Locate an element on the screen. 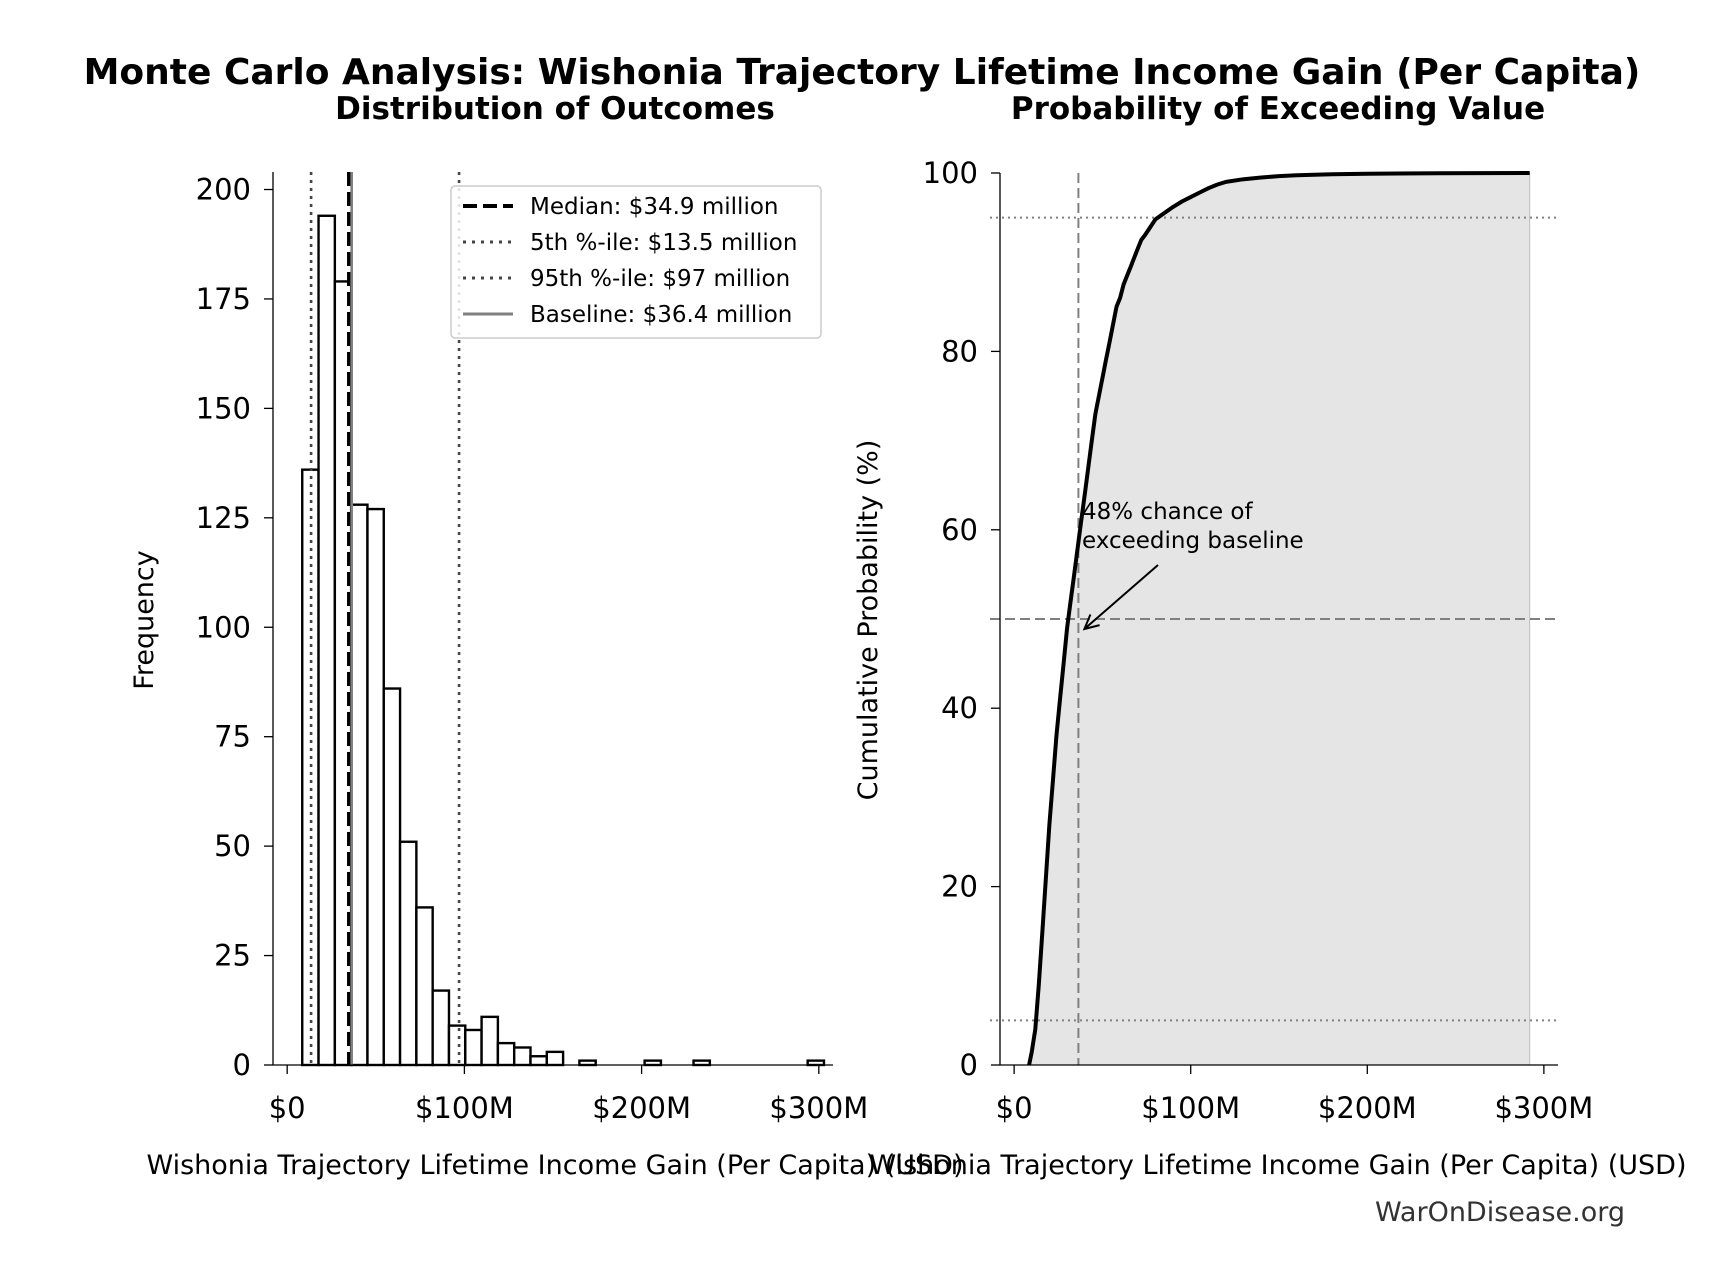 Image resolution: width=1716 pixels, height=1280 pixels. annotation-line-1: 48% chance of is located at coordinates (1168, 512).